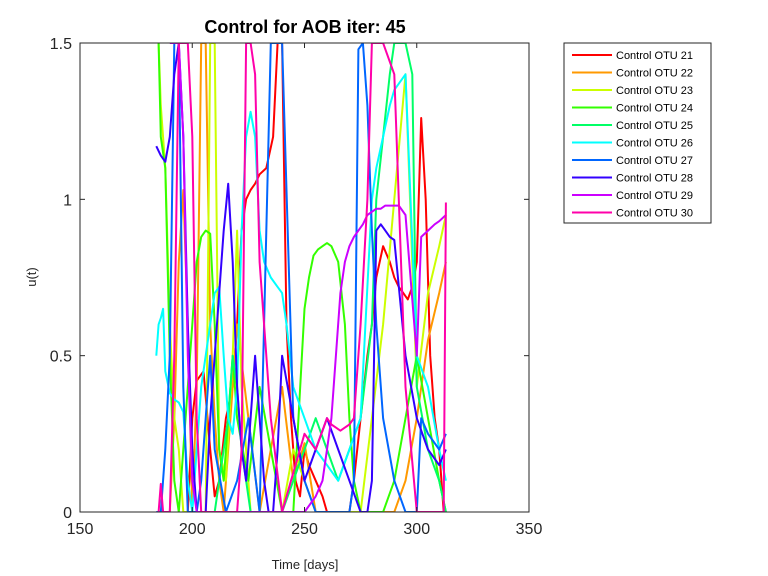 The width and height of the screenshot is (768, 576). Describe the element at coordinates (416, 529) in the screenshot. I see `x-tick-label: 300` at that location.